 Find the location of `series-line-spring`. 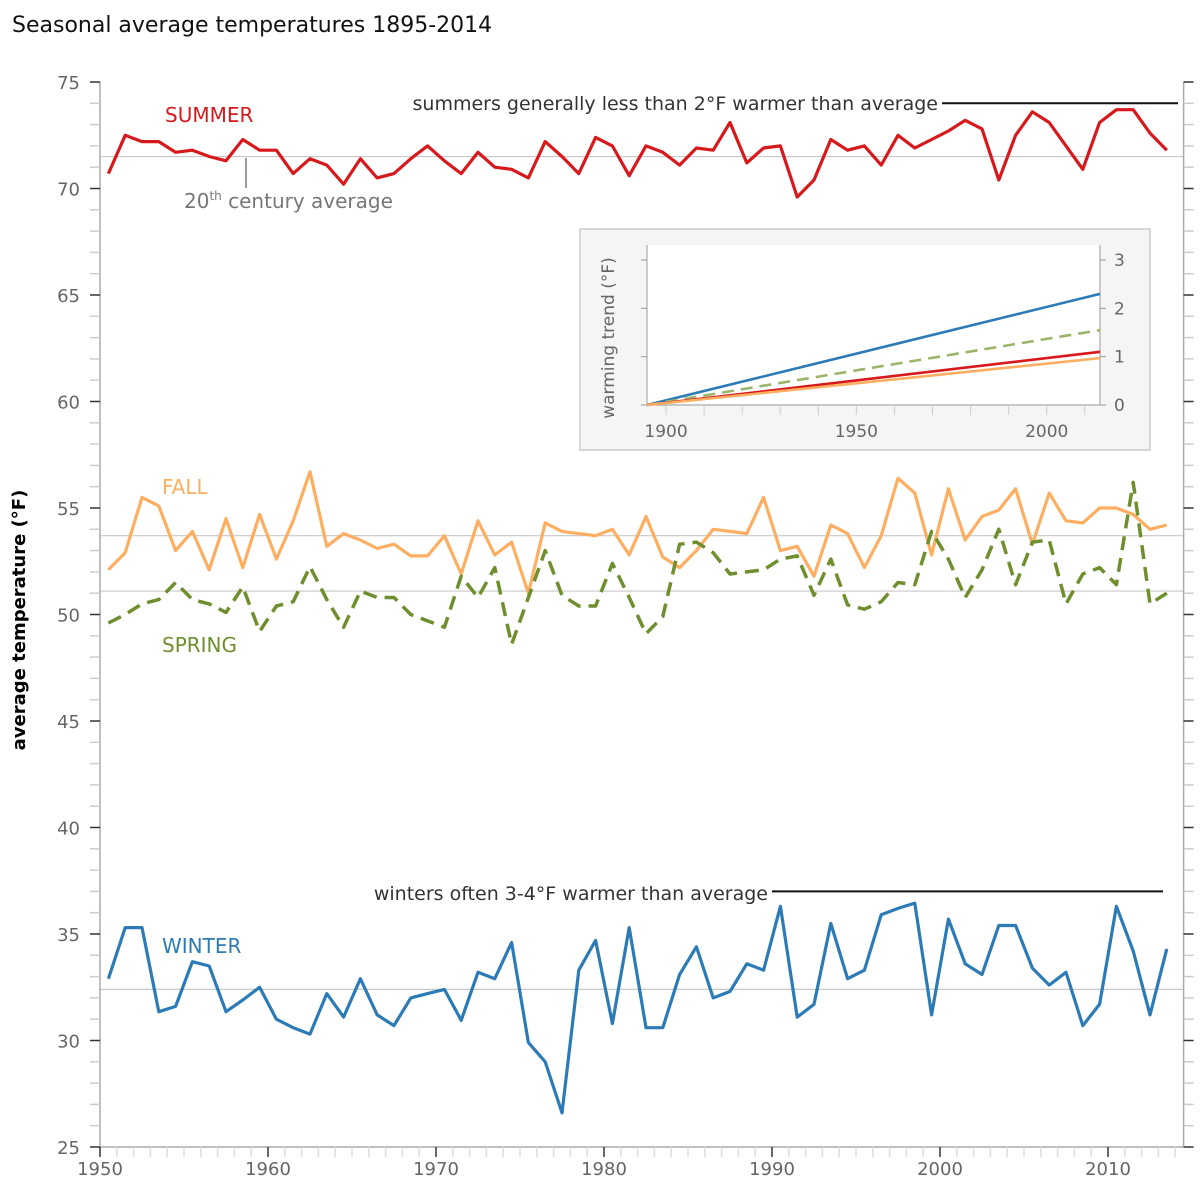

series-line-spring is located at coordinates (637, 563).